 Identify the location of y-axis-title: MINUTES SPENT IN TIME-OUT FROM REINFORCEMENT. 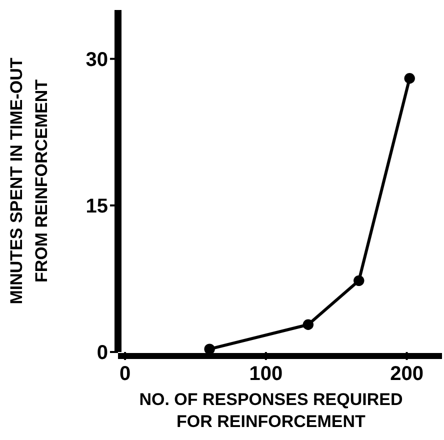
(29, 180).